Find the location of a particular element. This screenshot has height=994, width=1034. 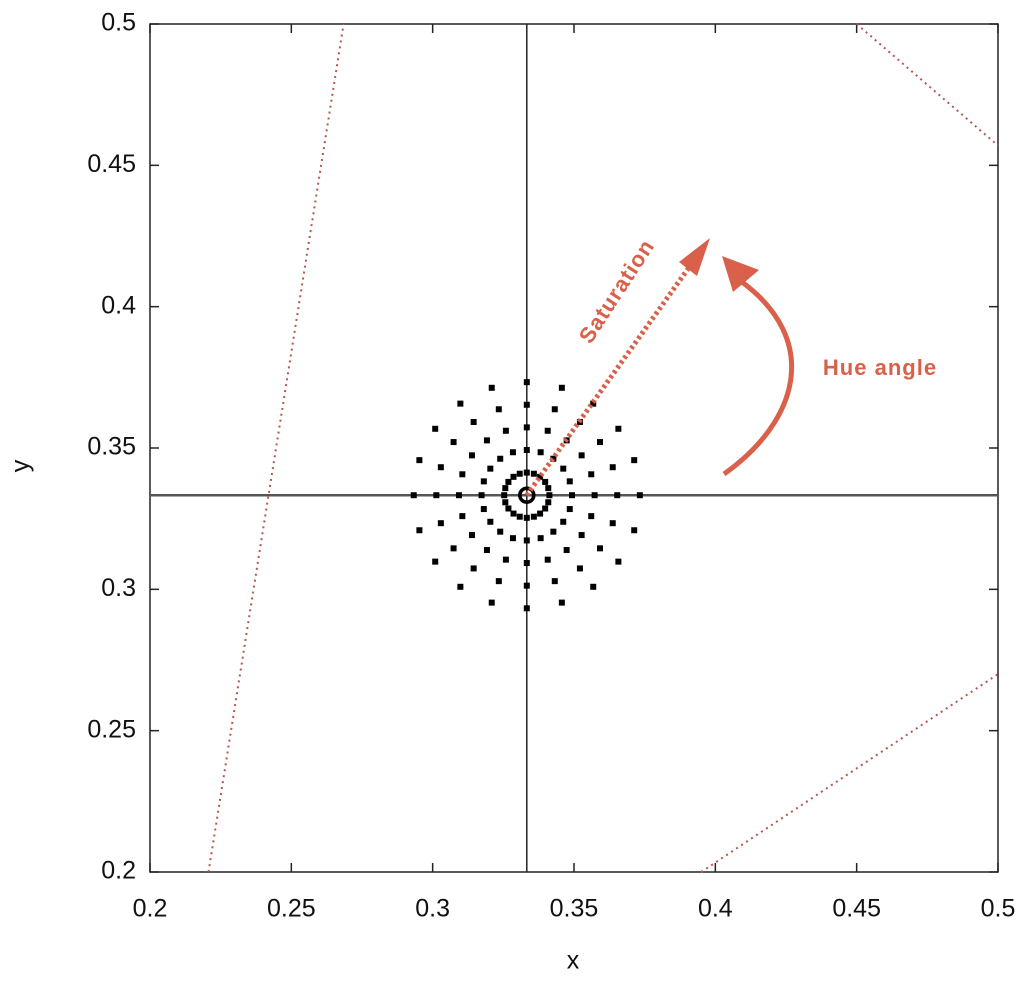

y-tick-label: 0.35 is located at coordinates (111, 447).